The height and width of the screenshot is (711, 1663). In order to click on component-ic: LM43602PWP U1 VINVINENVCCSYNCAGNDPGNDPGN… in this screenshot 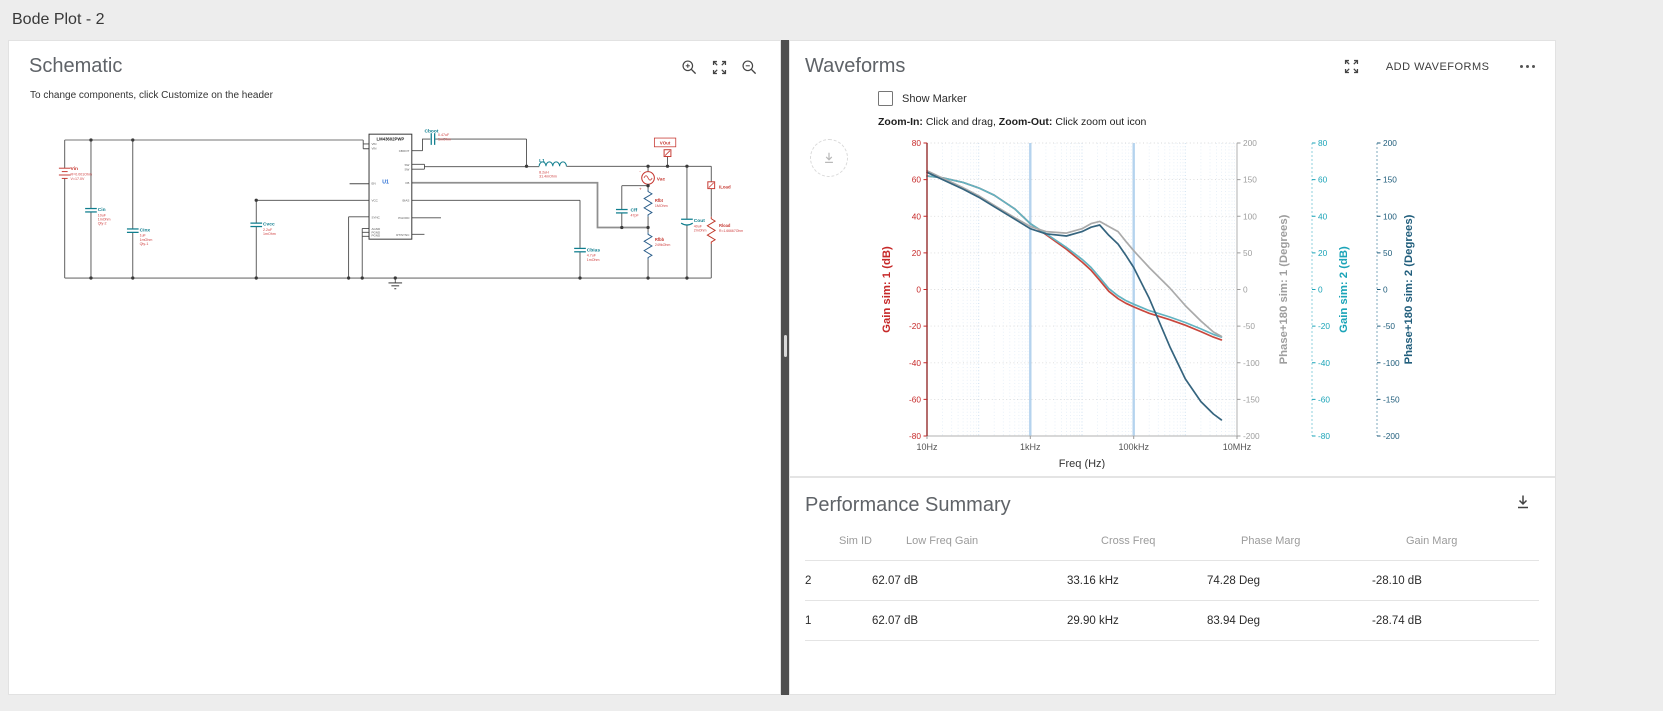, I will do `click(390, 186)`.